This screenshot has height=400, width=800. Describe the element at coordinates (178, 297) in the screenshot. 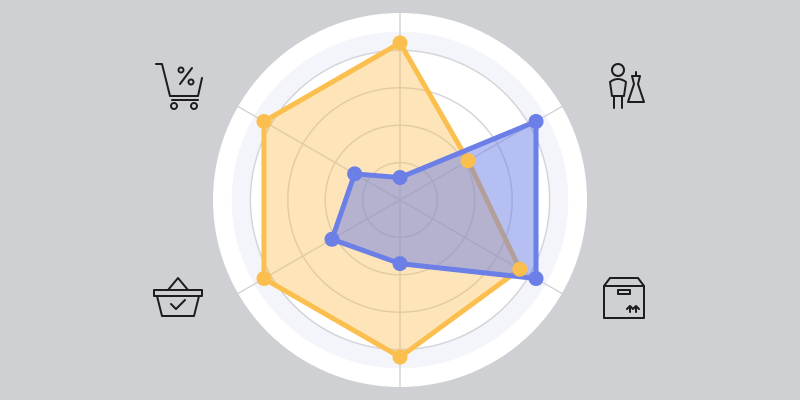

I see `basket-icon` at that location.